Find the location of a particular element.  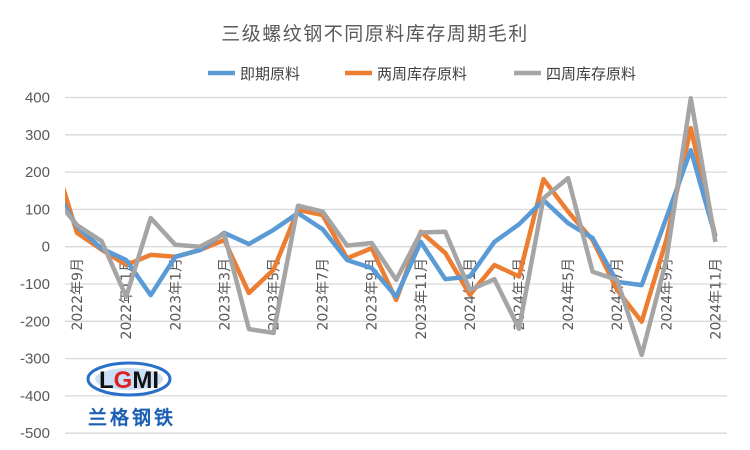

legend-label: 四周库存原料 is located at coordinates (591, 74).